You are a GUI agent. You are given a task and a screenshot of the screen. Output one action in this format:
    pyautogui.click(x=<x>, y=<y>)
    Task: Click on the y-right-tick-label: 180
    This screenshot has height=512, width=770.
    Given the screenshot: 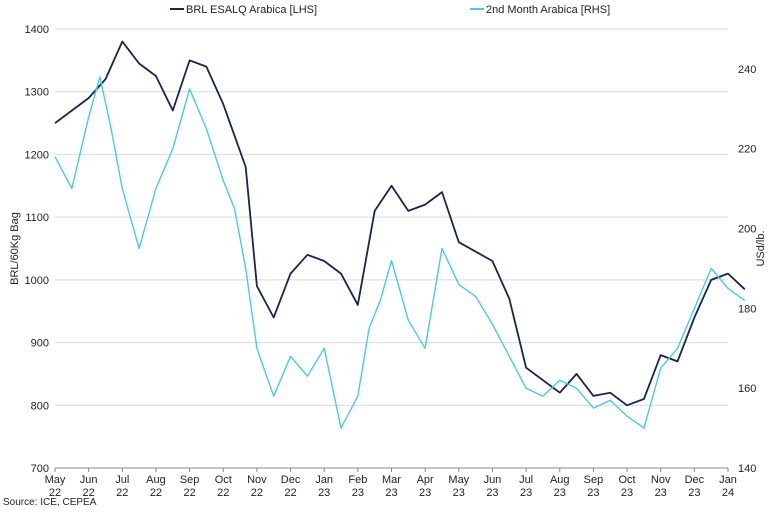 What is the action you would take?
    pyautogui.click(x=747, y=309)
    